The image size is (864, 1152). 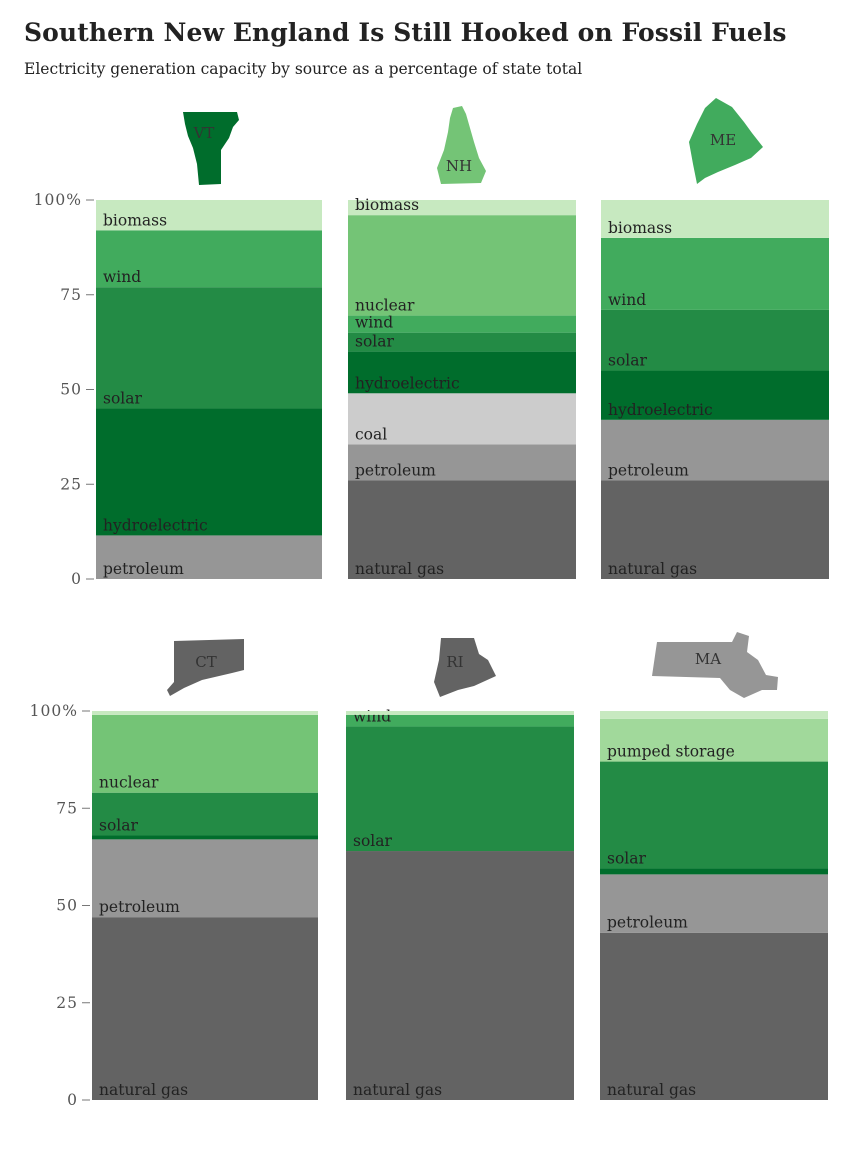 What do you see at coordinates (465, 667) in the screenshot?
I see `state-shape-ri` at bounding box center [465, 667].